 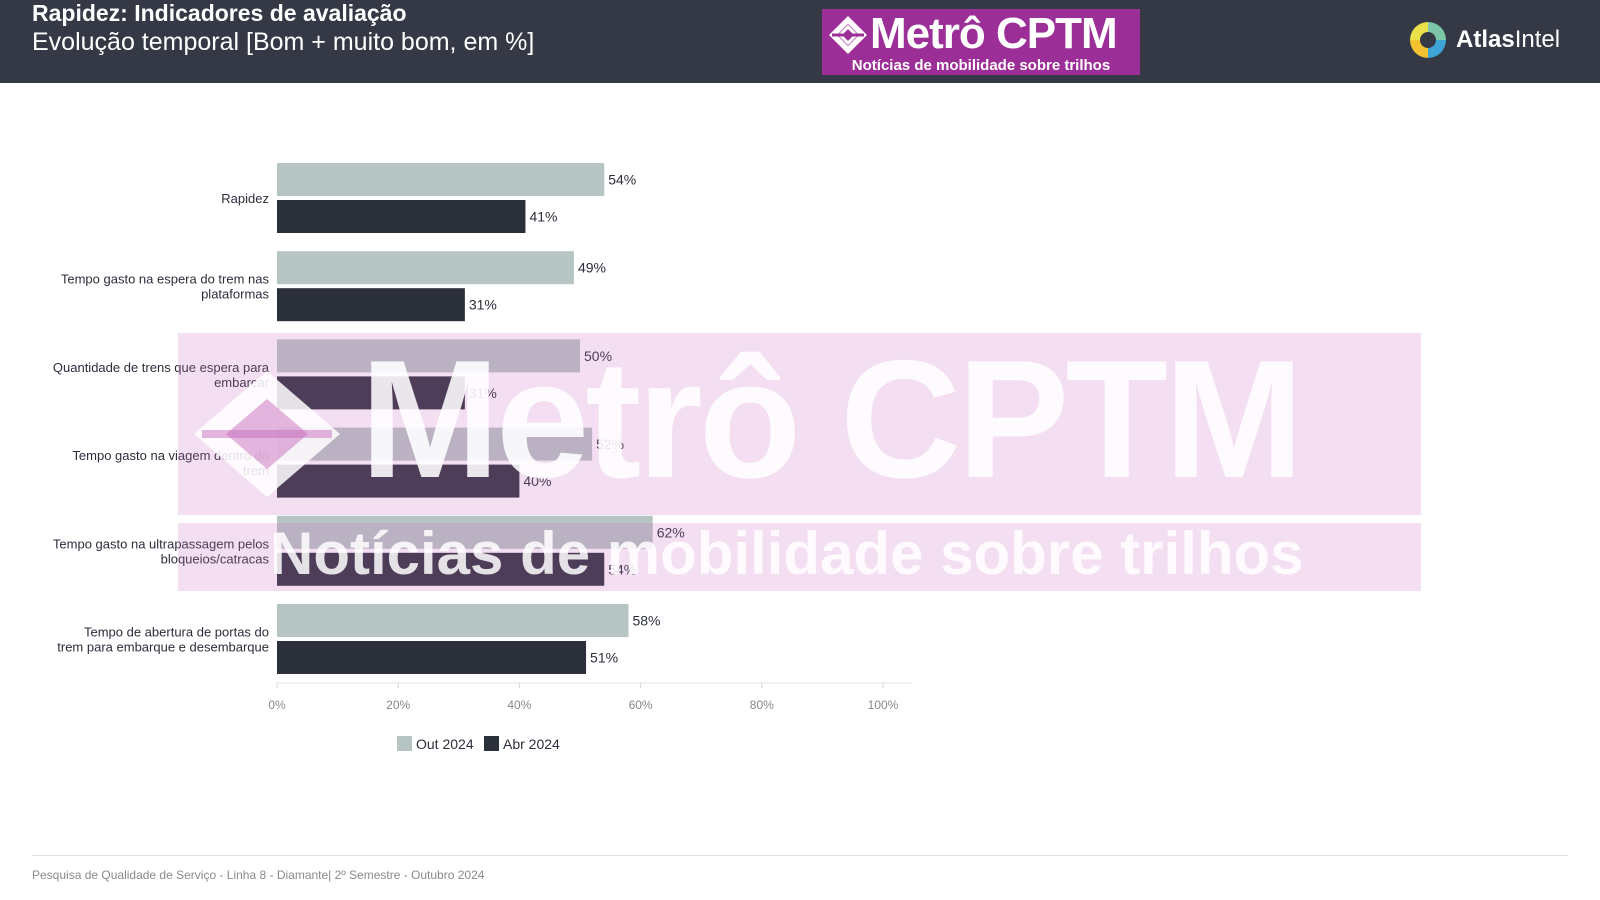 I want to click on legend-swatch-abr-2024, so click(x=491, y=743).